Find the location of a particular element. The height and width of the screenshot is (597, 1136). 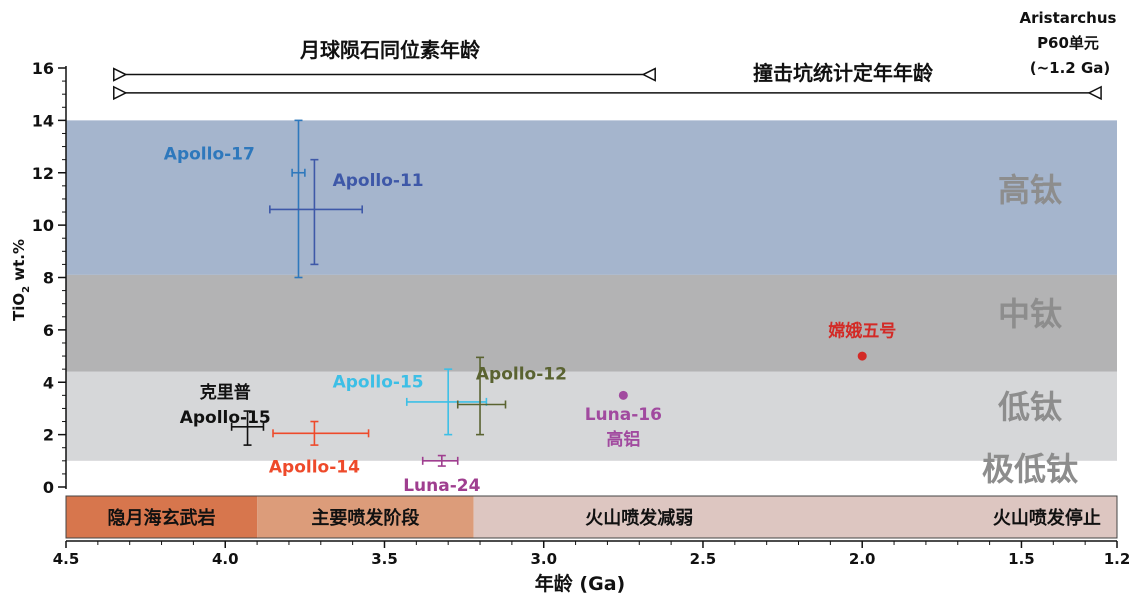

y-tick-label-0: 0 is located at coordinates (48, 487).